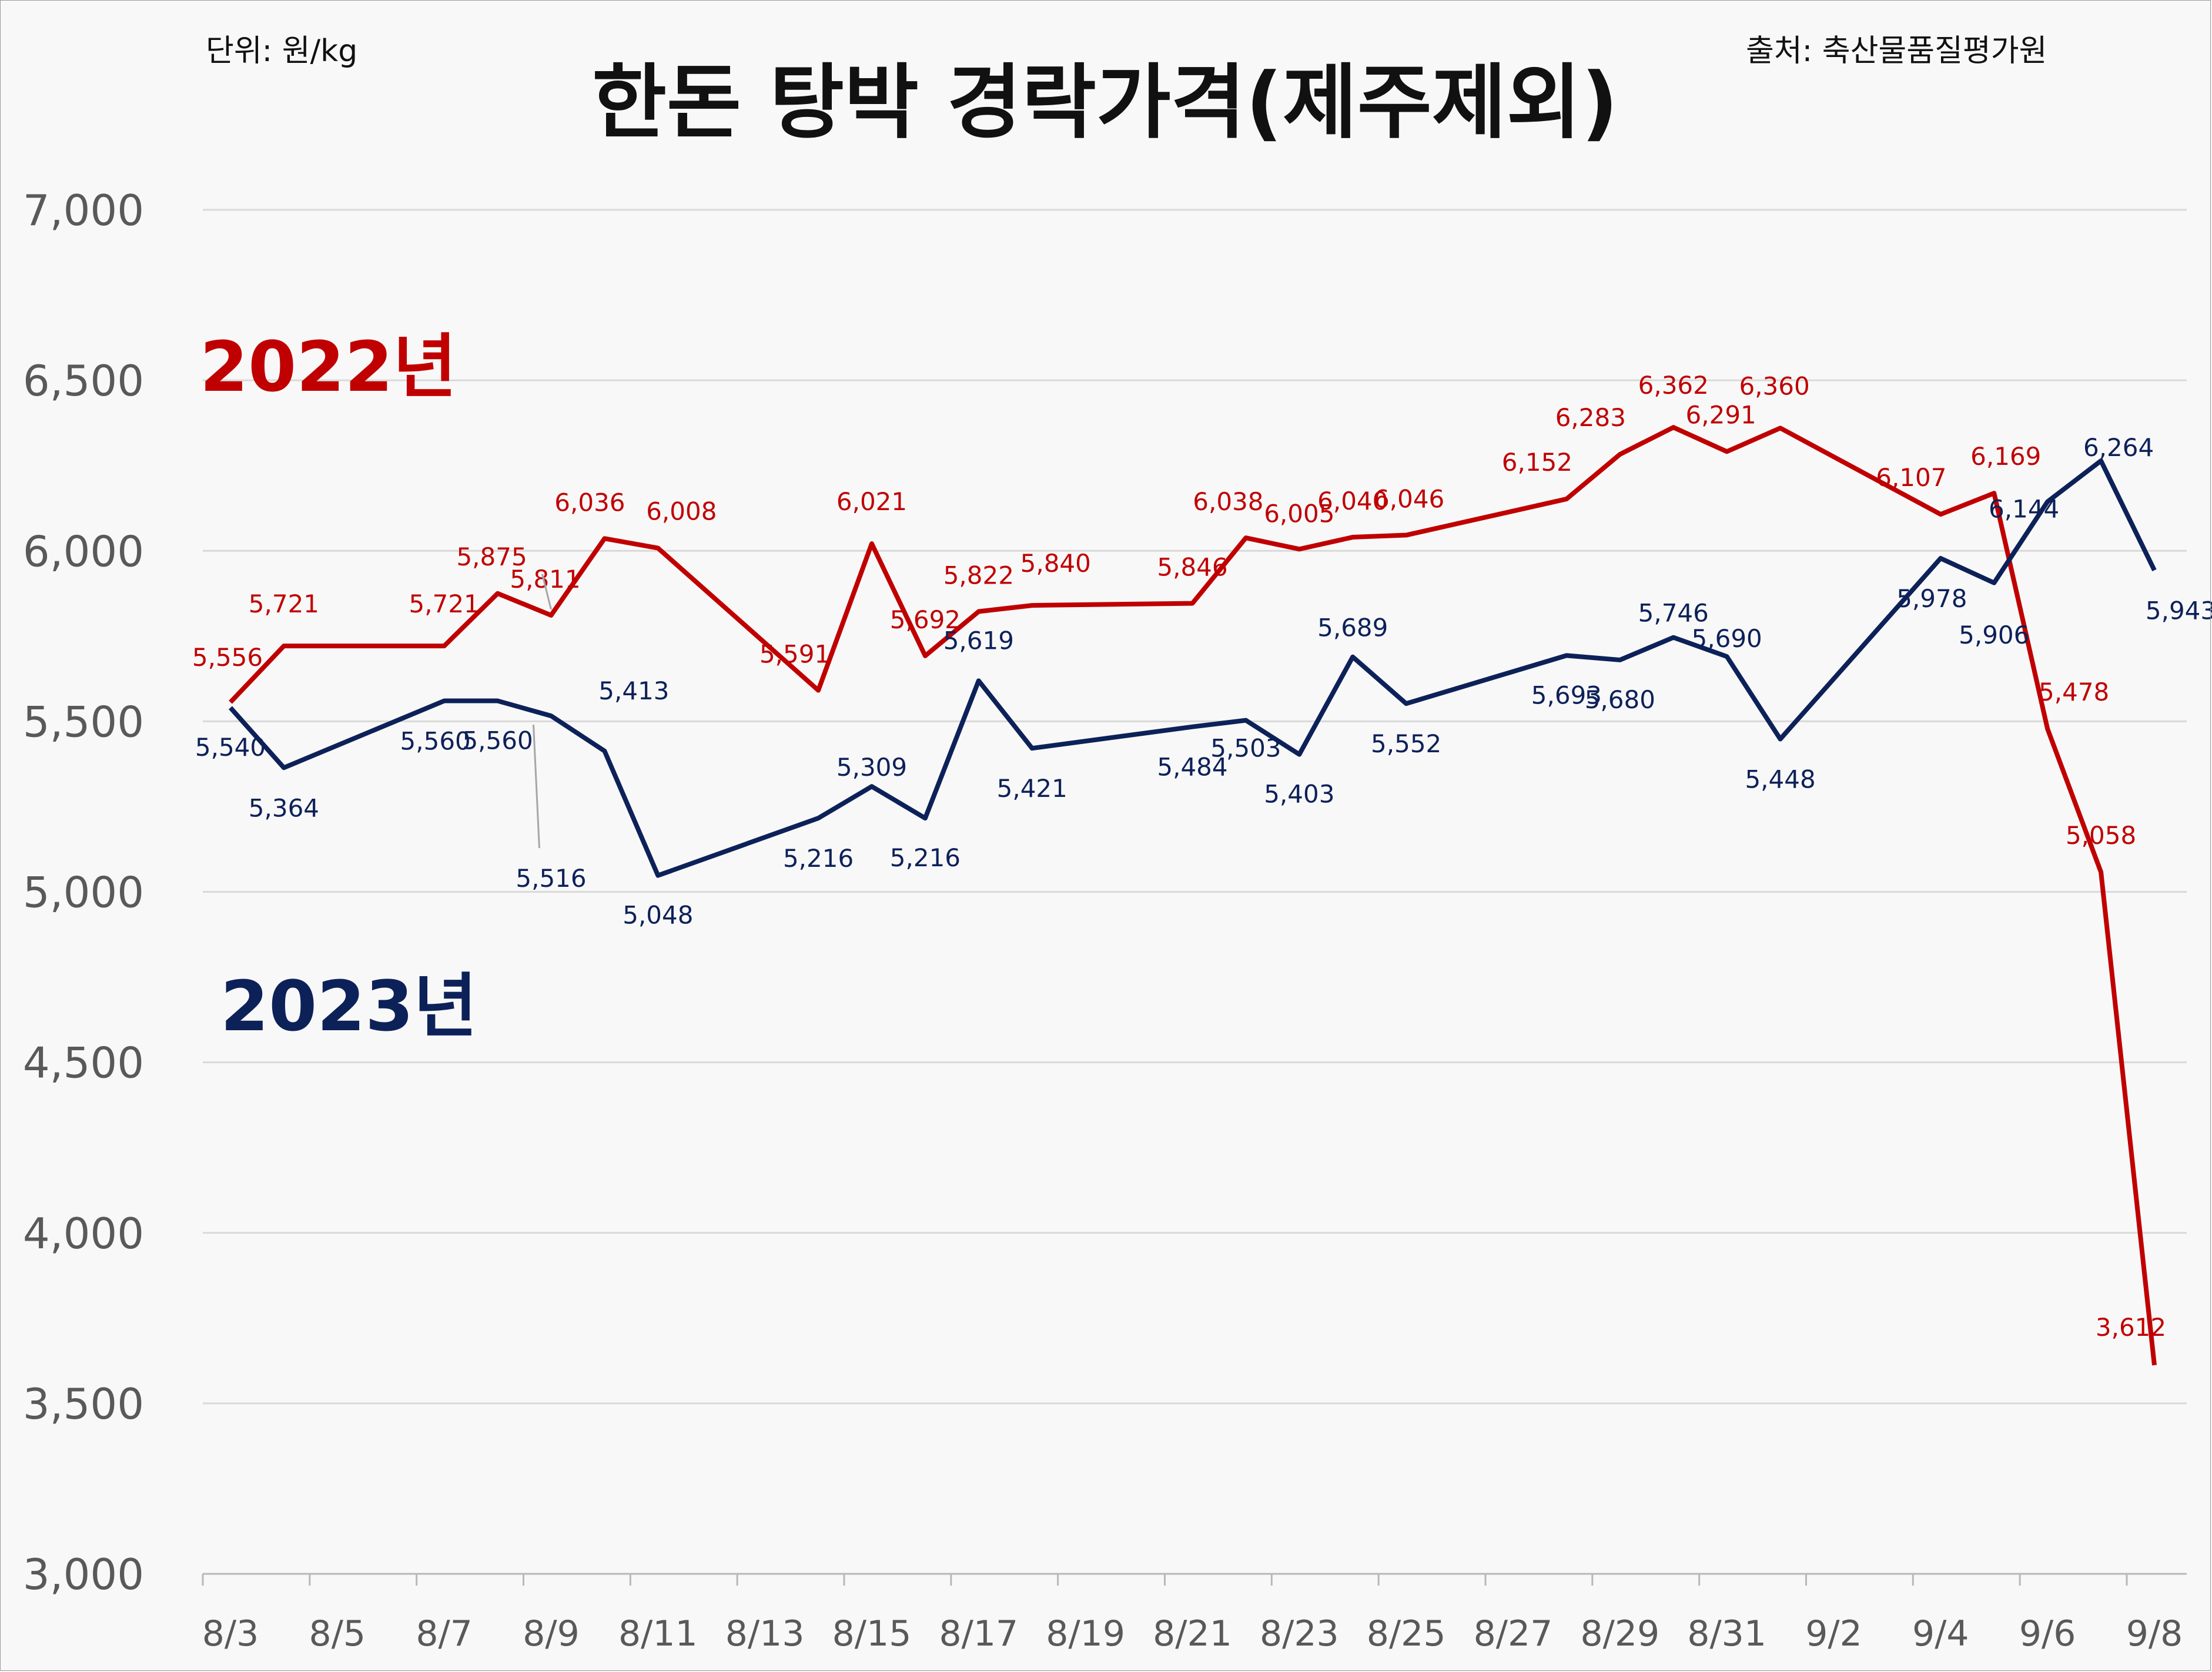 Image resolution: width=2212 pixels, height=1672 pixels. What do you see at coordinates (1055, 563) in the screenshot?
I see `series-2022-data-label: 5,840` at bounding box center [1055, 563].